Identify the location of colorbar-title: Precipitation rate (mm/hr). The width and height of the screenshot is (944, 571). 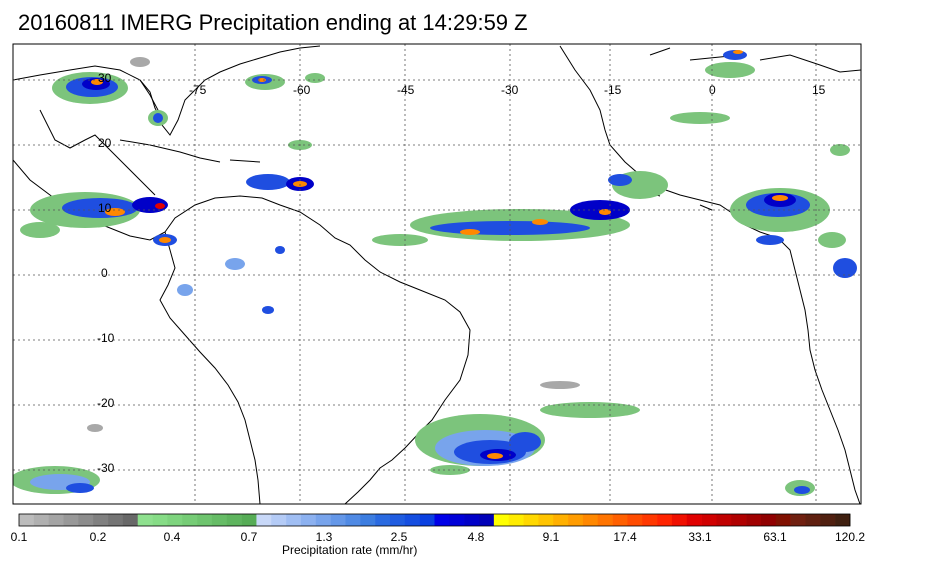
(350, 550).